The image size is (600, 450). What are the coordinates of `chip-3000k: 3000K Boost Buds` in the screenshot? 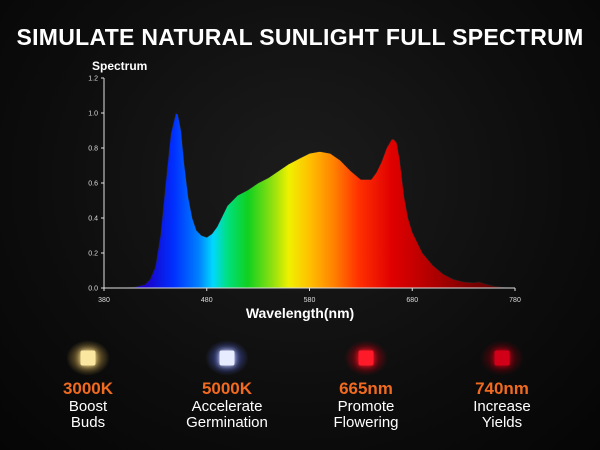 It's located at (88, 385).